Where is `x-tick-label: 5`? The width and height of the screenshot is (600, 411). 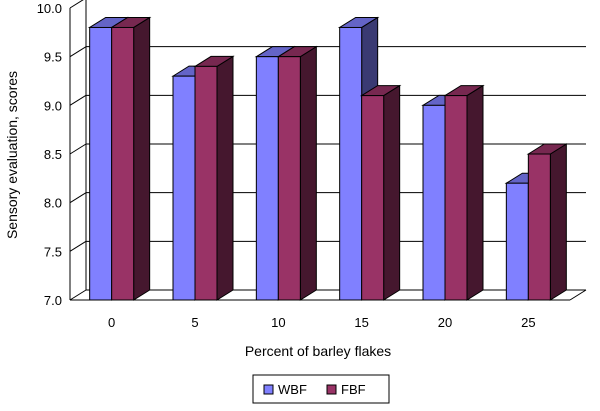 x-tick-label: 5 is located at coordinates (194, 322).